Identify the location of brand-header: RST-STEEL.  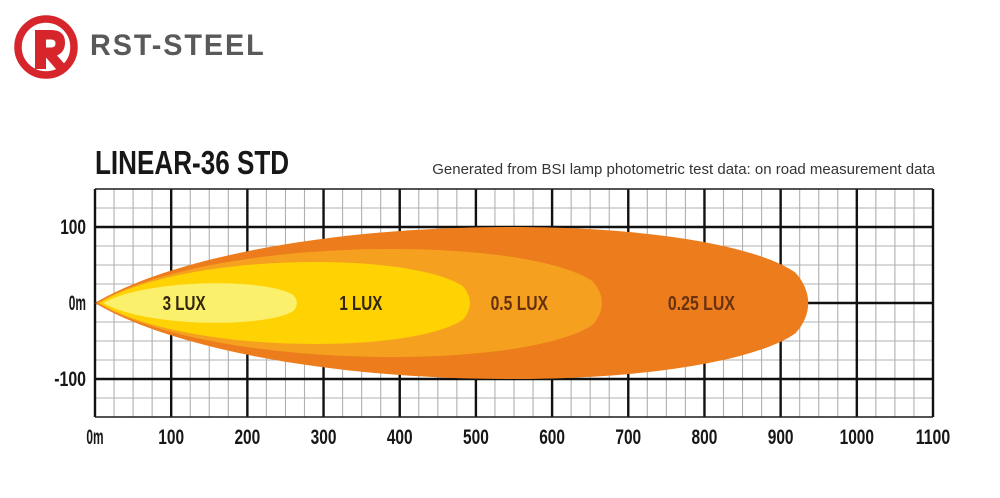
(142, 46).